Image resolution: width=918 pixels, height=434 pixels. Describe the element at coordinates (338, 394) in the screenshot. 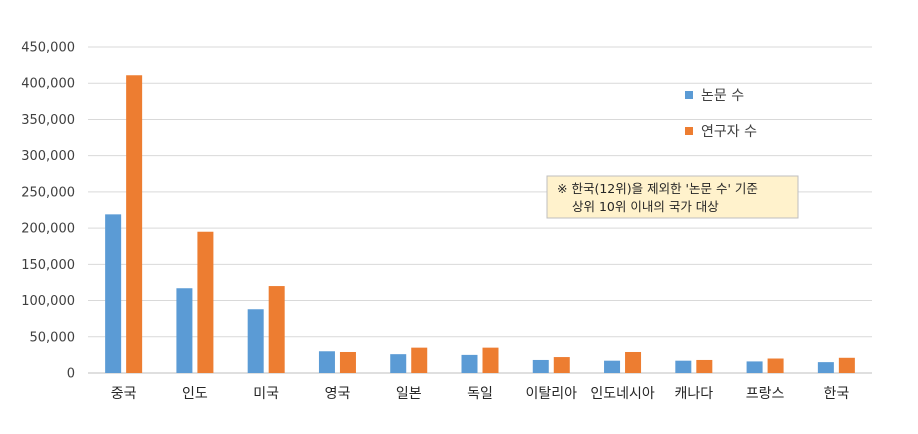

I see `x-category-label: 영국` at that location.